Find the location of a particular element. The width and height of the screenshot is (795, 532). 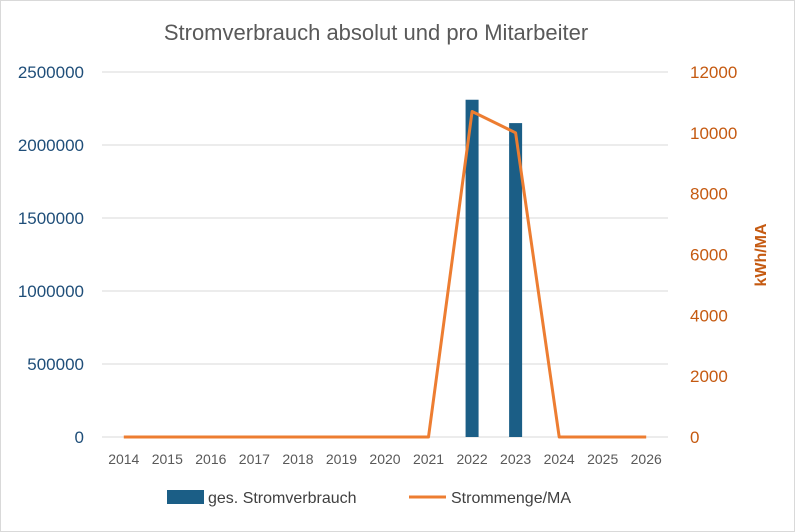

x-tick: 2018 is located at coordinates (297, 459).